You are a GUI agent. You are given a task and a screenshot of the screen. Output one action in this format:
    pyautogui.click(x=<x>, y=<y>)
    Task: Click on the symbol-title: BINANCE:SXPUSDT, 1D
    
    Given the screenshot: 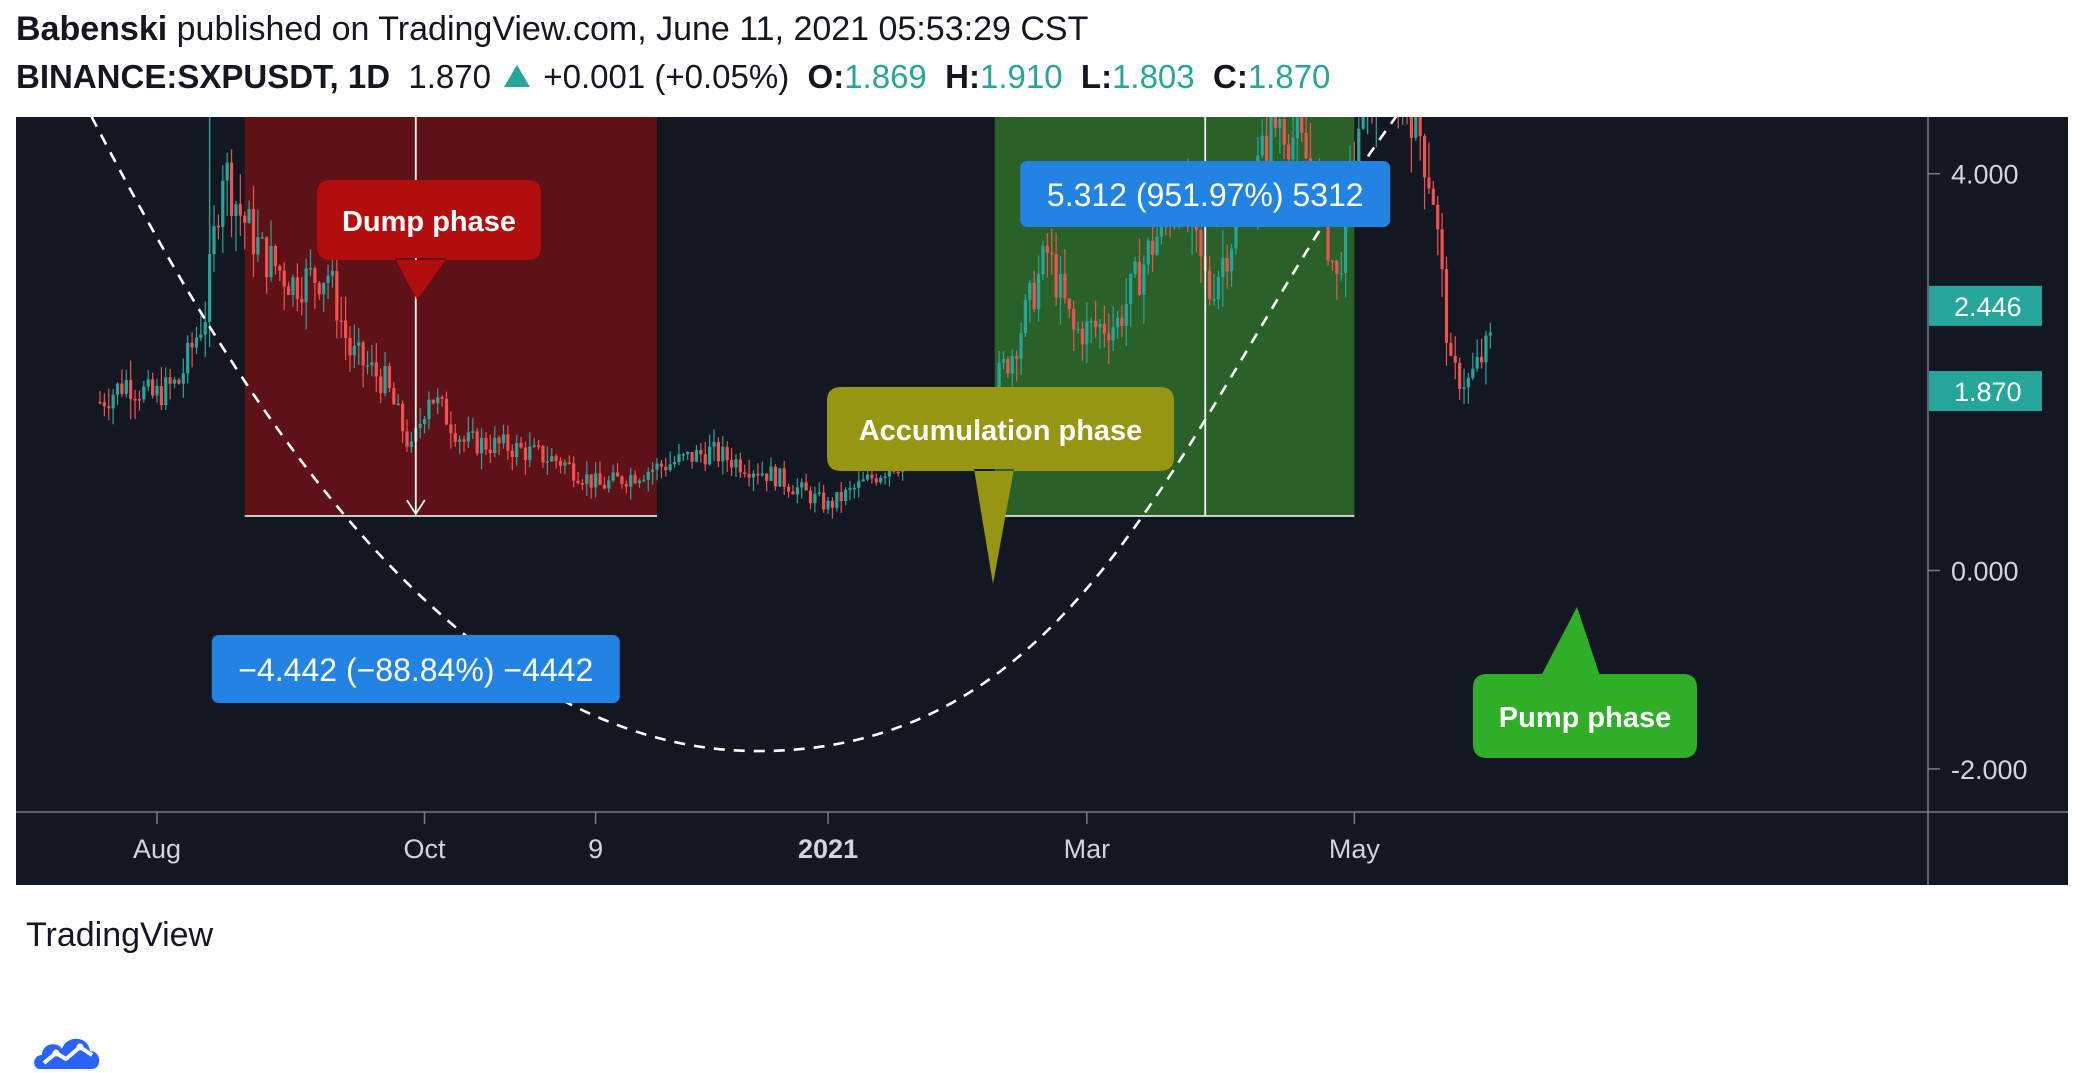 What is the action you would take?
    pyautogui.click(x=203, y=76)
    